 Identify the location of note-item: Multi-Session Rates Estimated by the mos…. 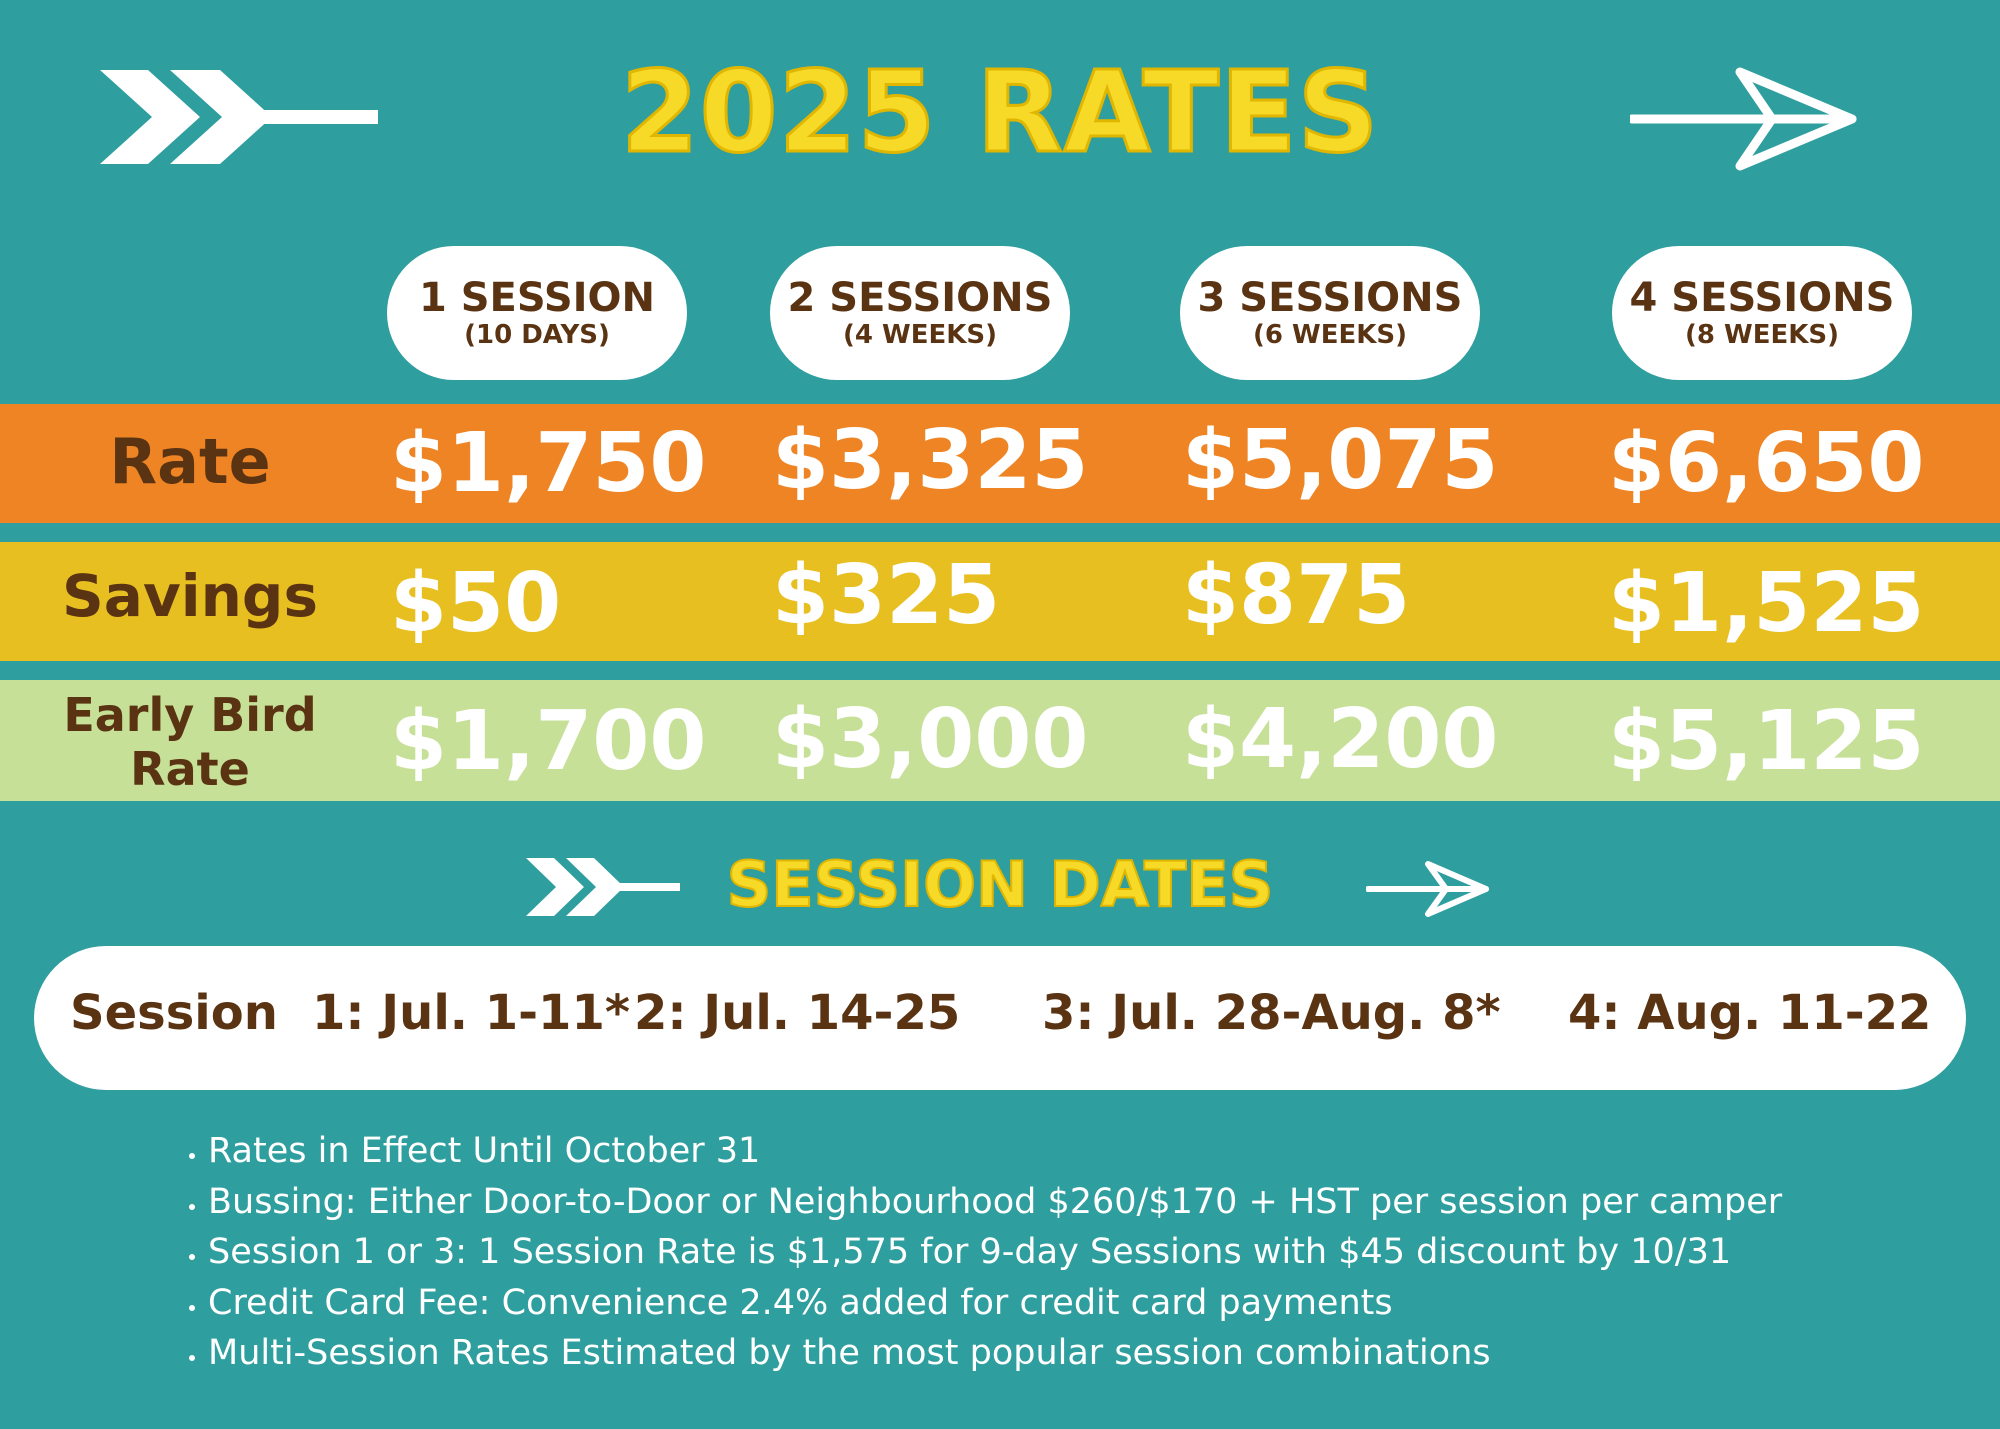
(1098, 1353).